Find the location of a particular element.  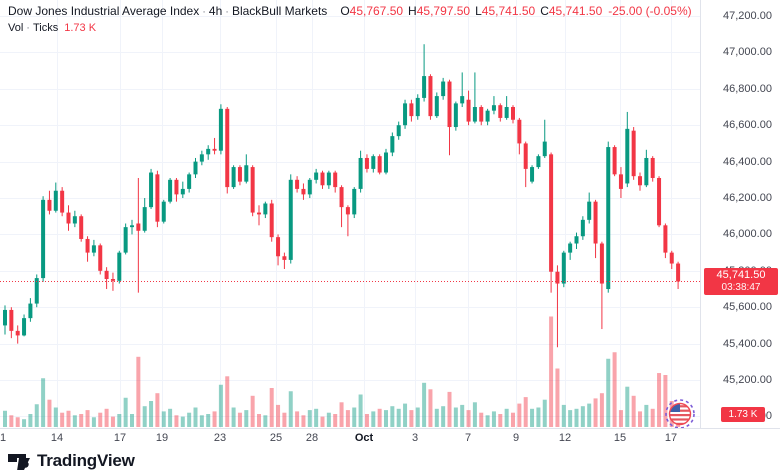

price-tick-label: 47,000.00 is located at coordinates (747, 52).